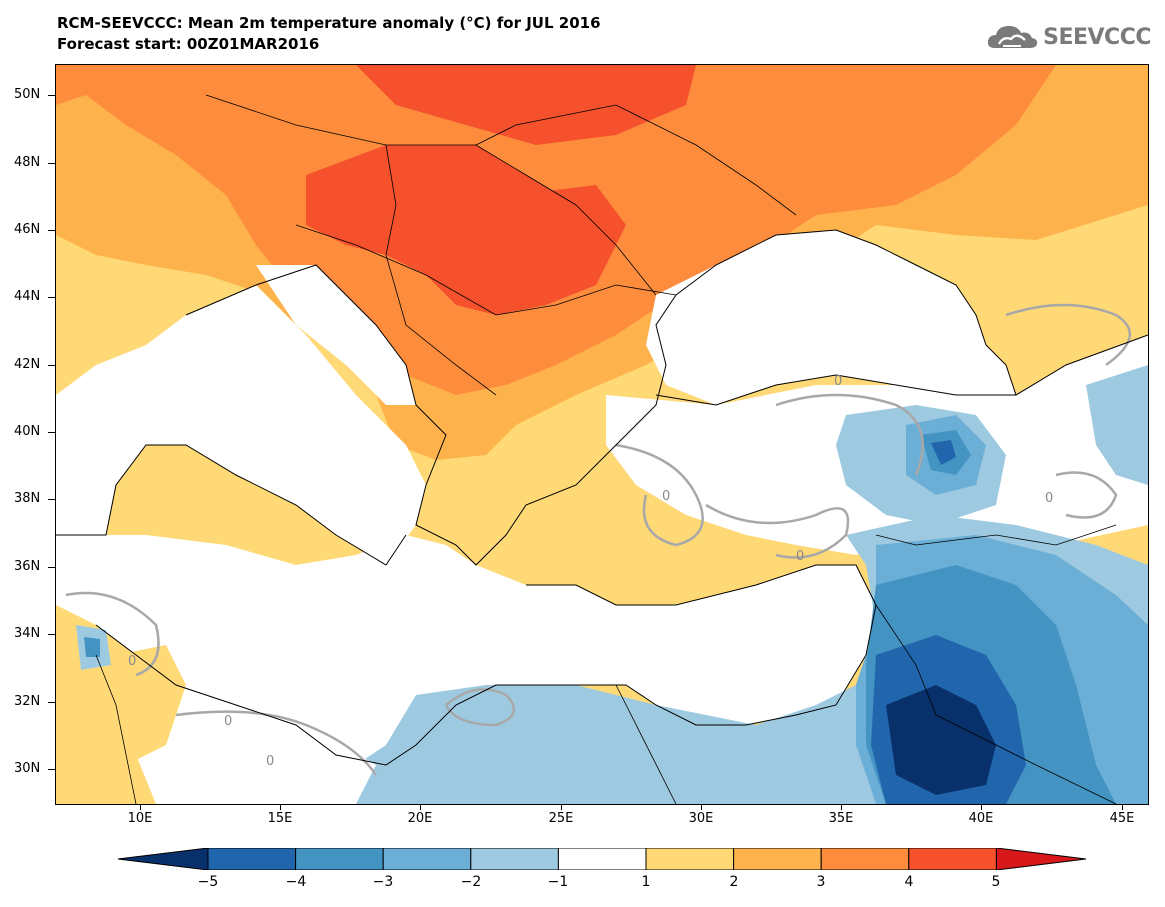  What do you see at coordinates (996, 882) in the screenshot?
I see `colorbar-label: 5` at bounding box center [996, 882].